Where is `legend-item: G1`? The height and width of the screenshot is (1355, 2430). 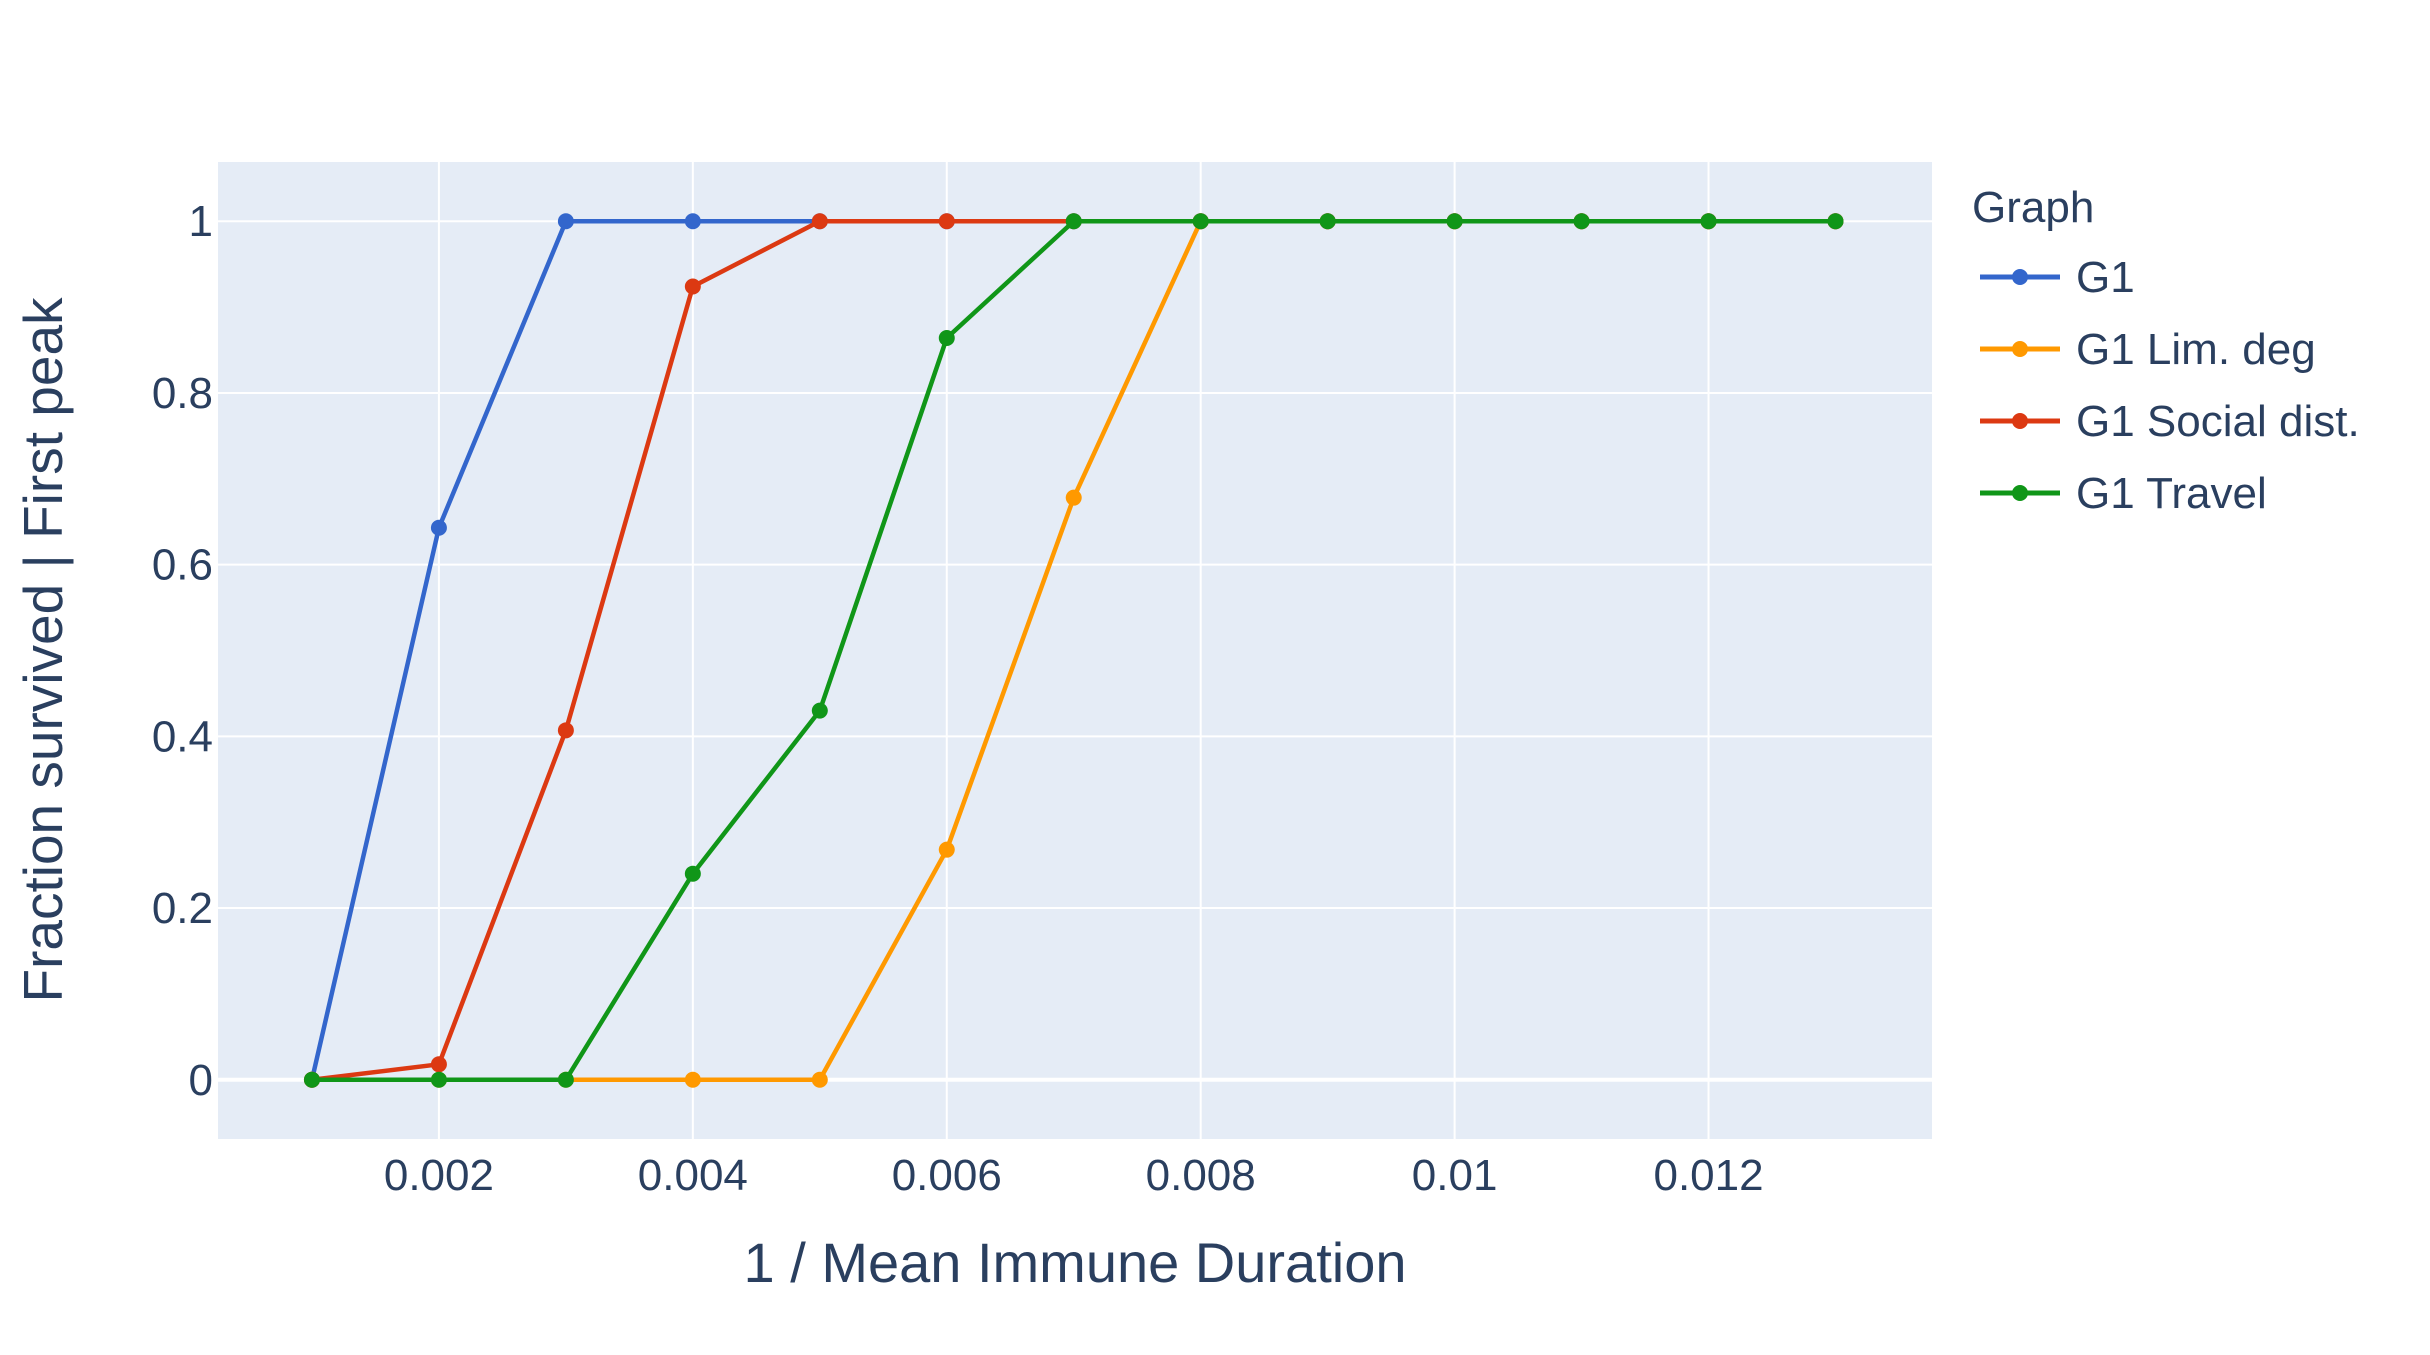 legend-item: G1 is located at coordinates (2057, 277).